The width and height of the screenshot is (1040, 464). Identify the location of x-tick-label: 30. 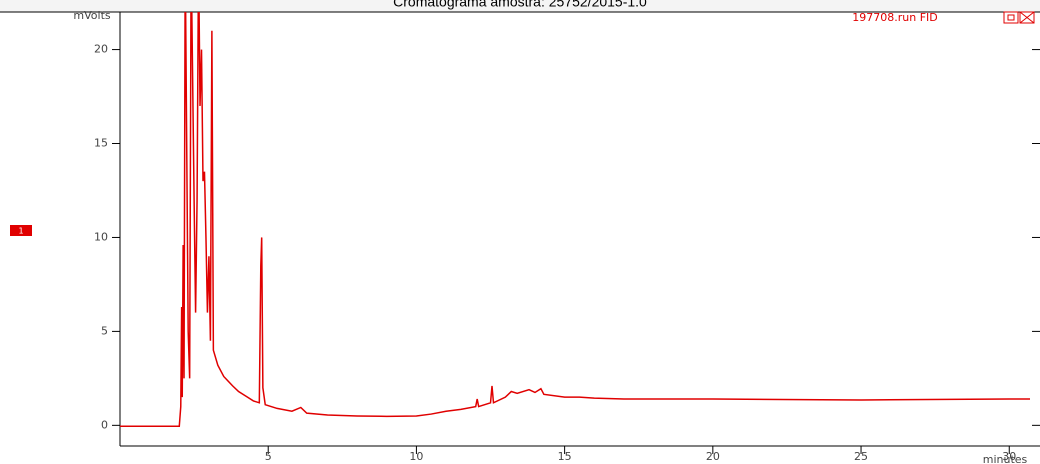
(1009, 456).